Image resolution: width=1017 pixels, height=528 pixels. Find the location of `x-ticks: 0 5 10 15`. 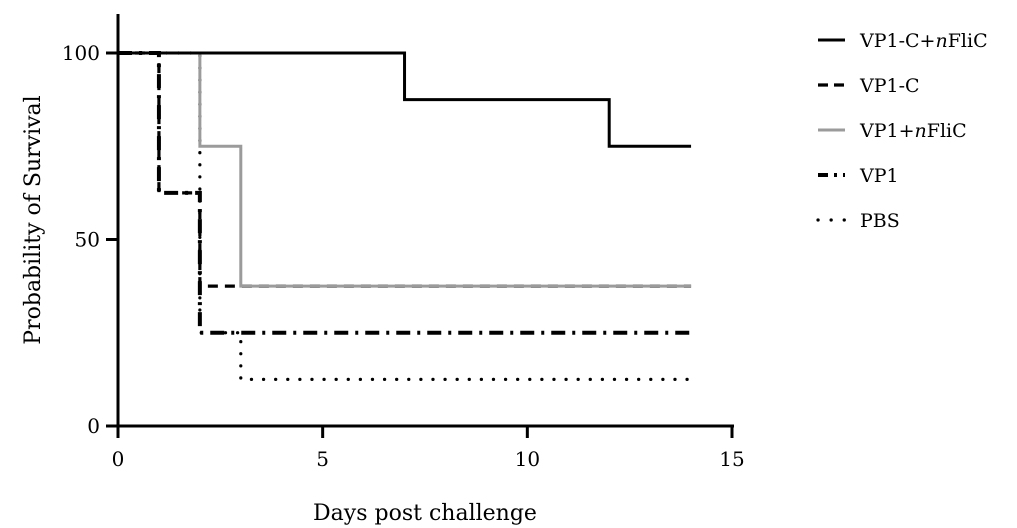

x-ticks: 0 5 10 15 is located at coordinates (428, 448).